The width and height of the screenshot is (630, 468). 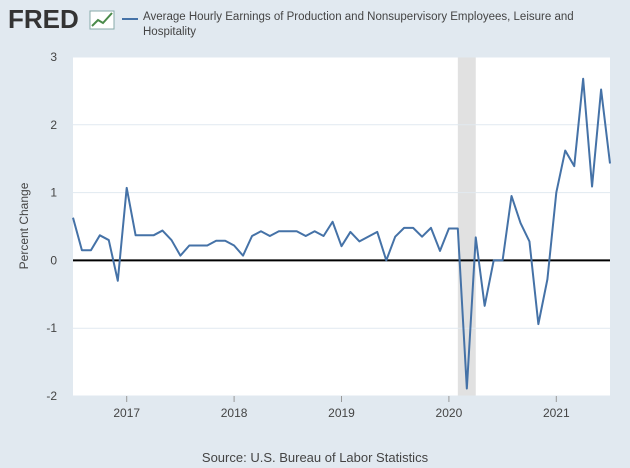 I want to click on y-tick-label: -2, so click(x=51, y=396).